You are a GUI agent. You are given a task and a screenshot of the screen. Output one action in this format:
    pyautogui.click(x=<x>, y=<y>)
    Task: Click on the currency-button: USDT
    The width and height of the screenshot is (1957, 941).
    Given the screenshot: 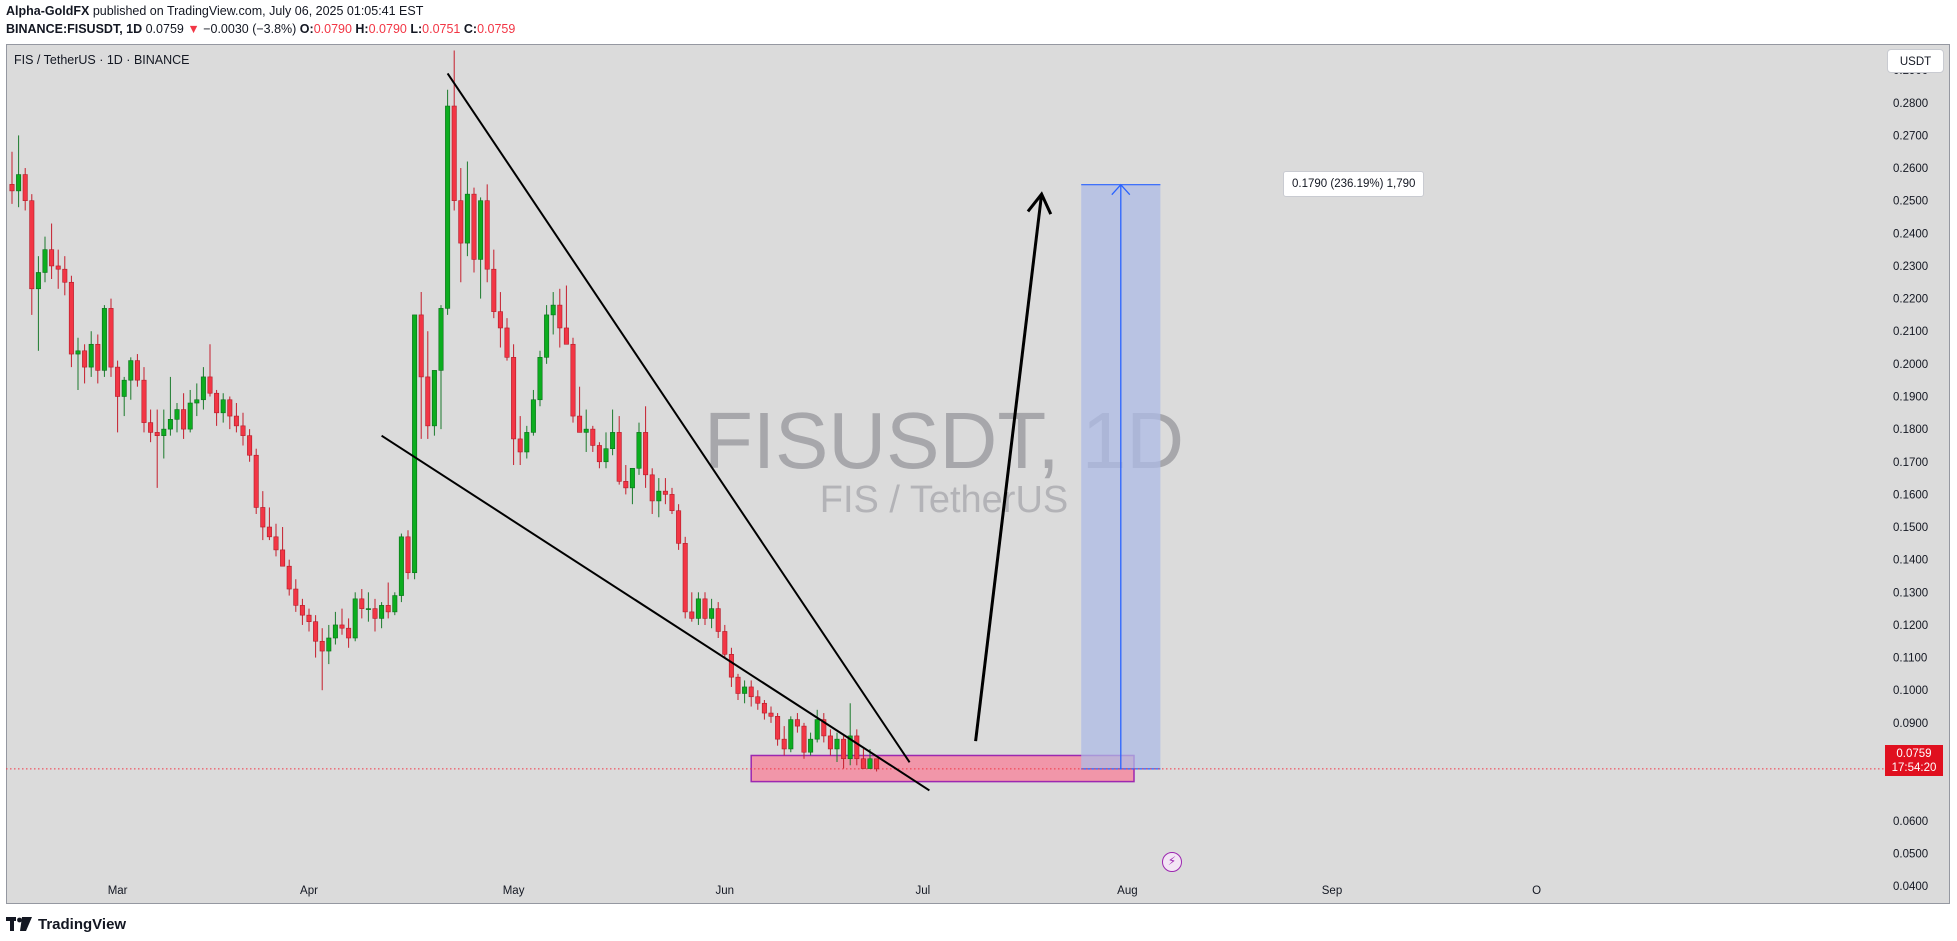 What is the action you would take?
    pyautogui.click(x=1915, y=61)
    